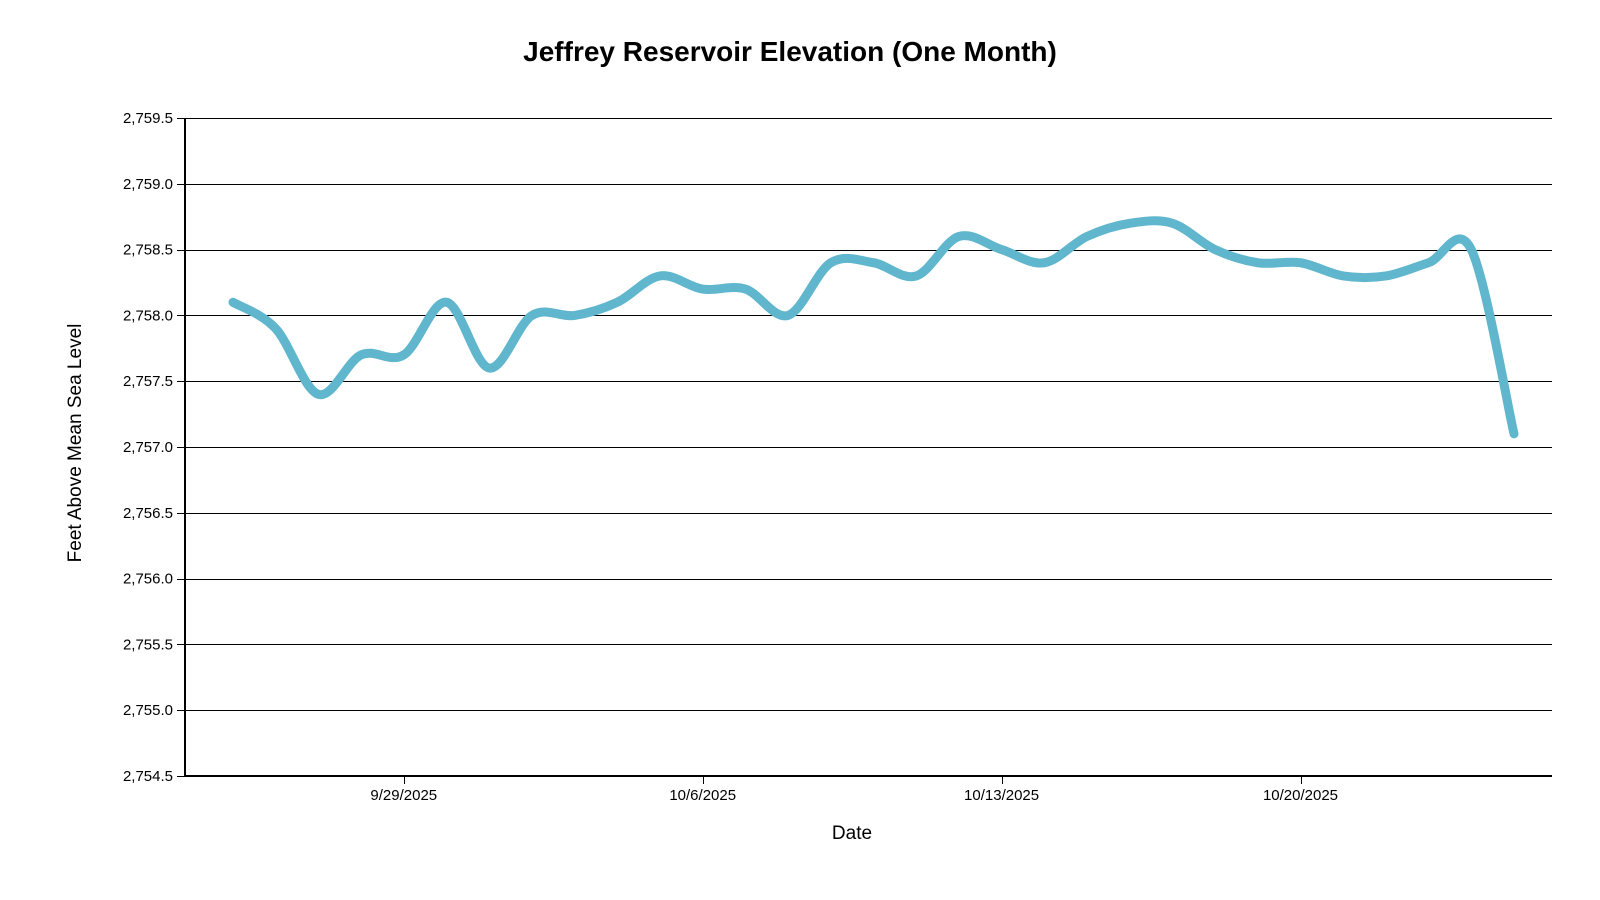 The width and height of the screenshot is (1600, 900). Describe the element at coordinates (854, 795) in the screenshot. I see `x-axis-tick-labels: 9/29/2025 10/6/2025 10/13/2025 10/20/2025` at that location.